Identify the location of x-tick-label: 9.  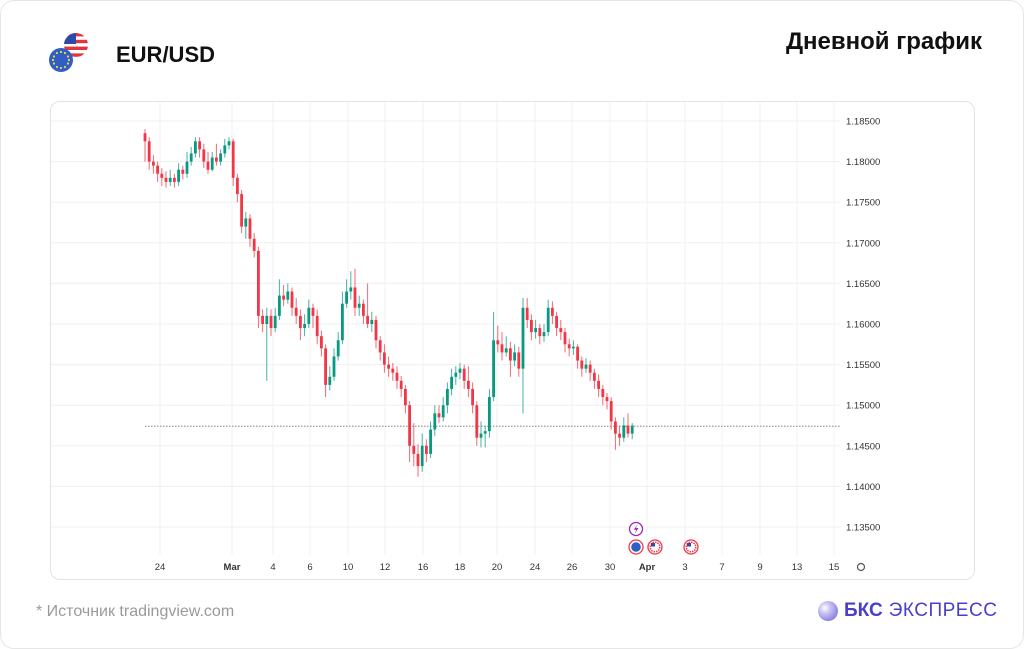
(759, 567).